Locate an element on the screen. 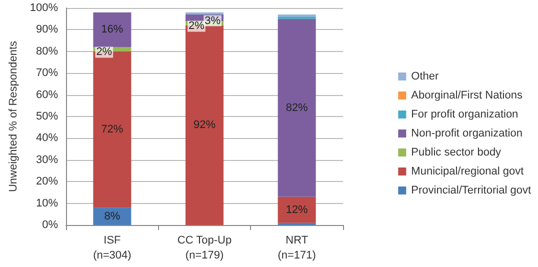 This screenshot has width=538, height=267. x-tick-label: NRT (n=171) is located at coordinates (297, 248).